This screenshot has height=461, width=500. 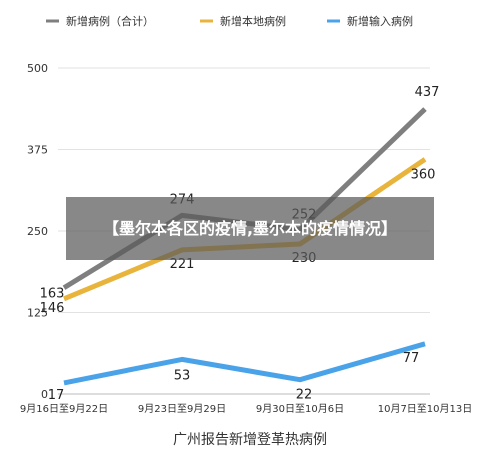 What do you see at coordinates (244, 363) in the screenshot?
I see `series-line` at bounding box center [244, 363].